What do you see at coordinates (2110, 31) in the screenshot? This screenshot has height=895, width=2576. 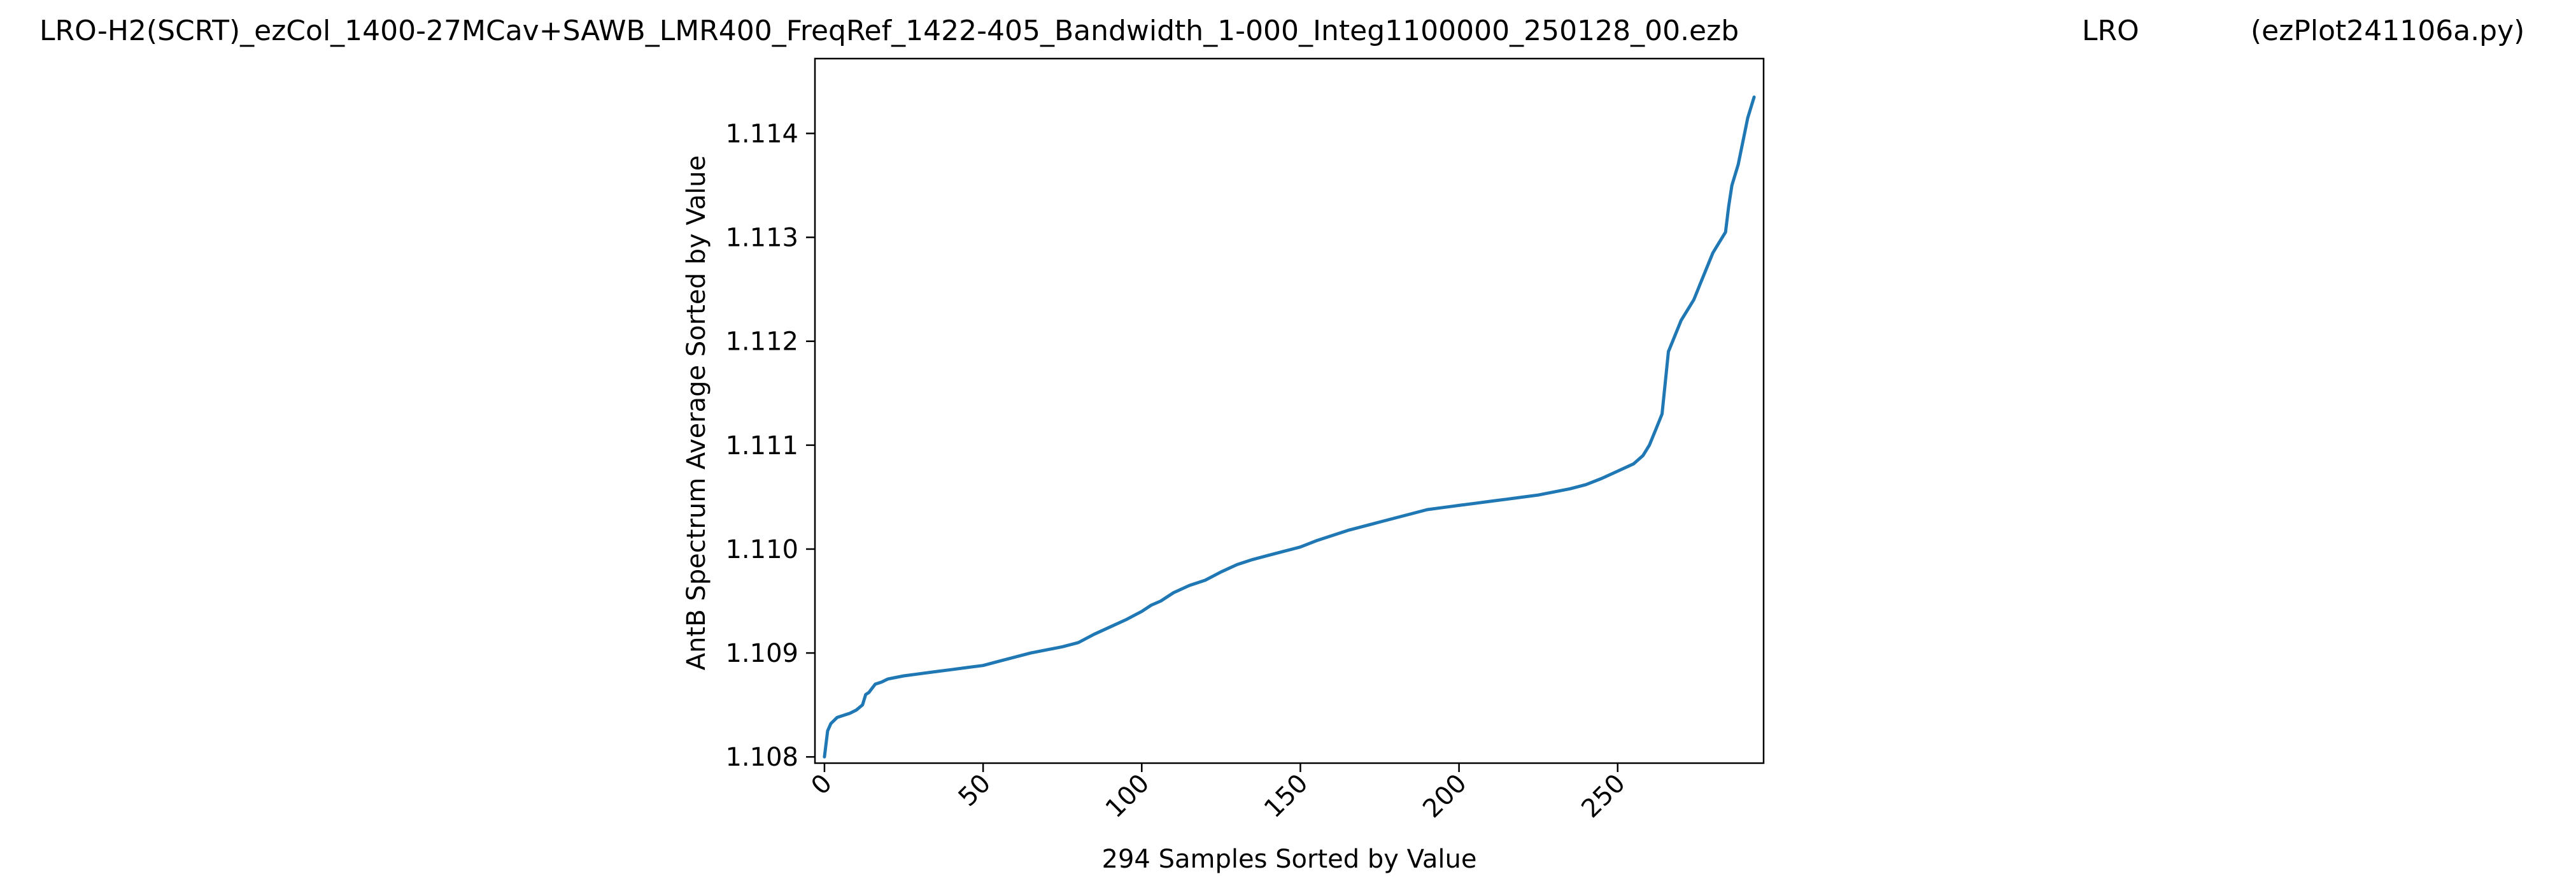 I see `title-site: LRO` at bounding box center [2110, 31].